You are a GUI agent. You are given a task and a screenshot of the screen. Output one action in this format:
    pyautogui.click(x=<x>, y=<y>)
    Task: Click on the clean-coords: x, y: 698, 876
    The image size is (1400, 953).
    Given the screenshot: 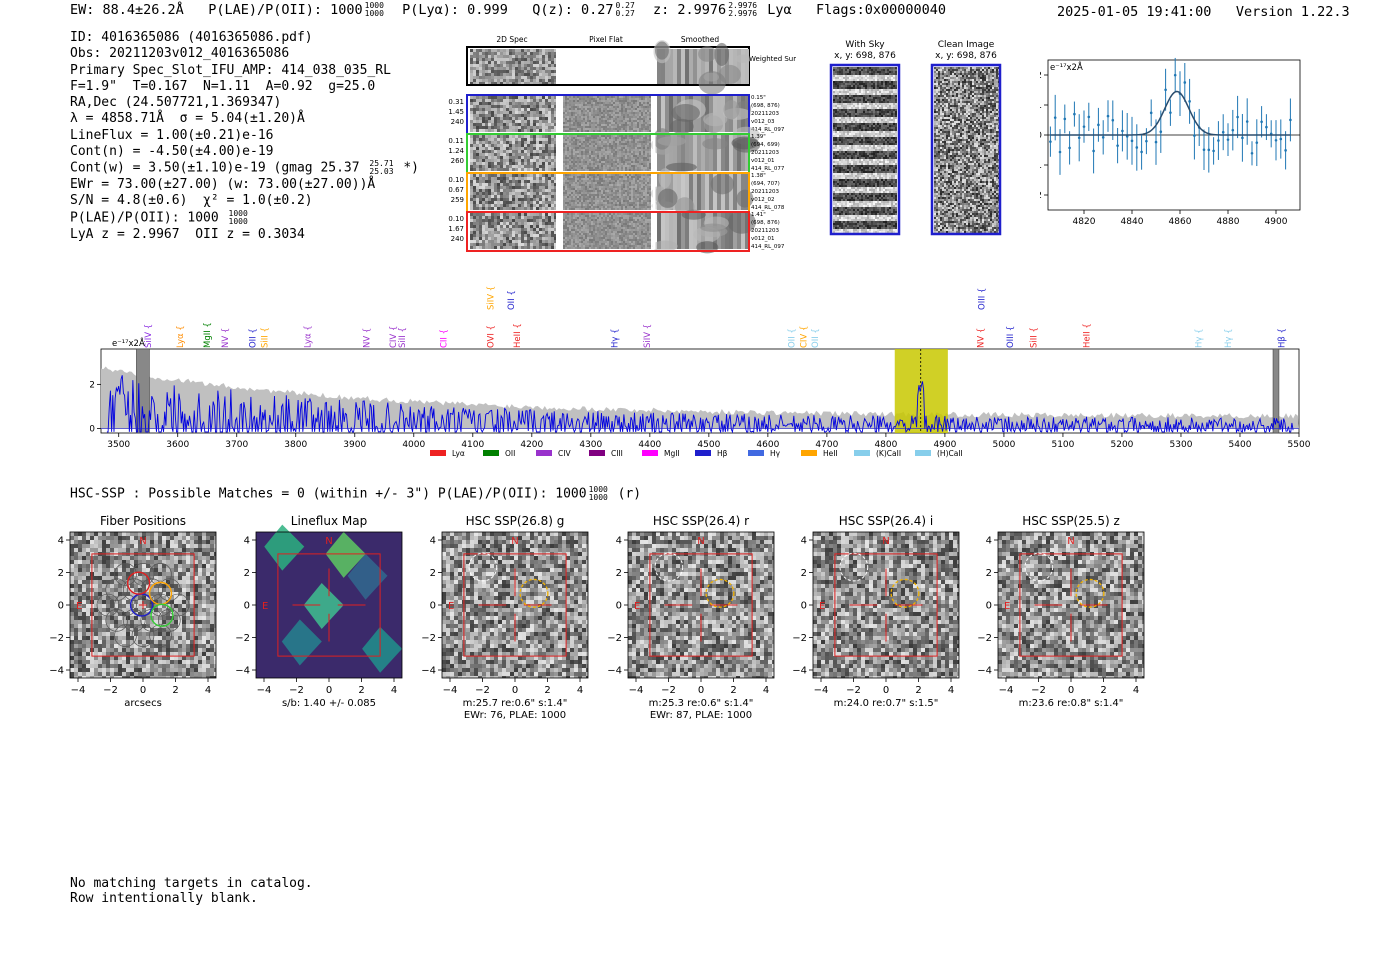 What is the action you would take?
    pyautogui.click(x=966, y=56)
    